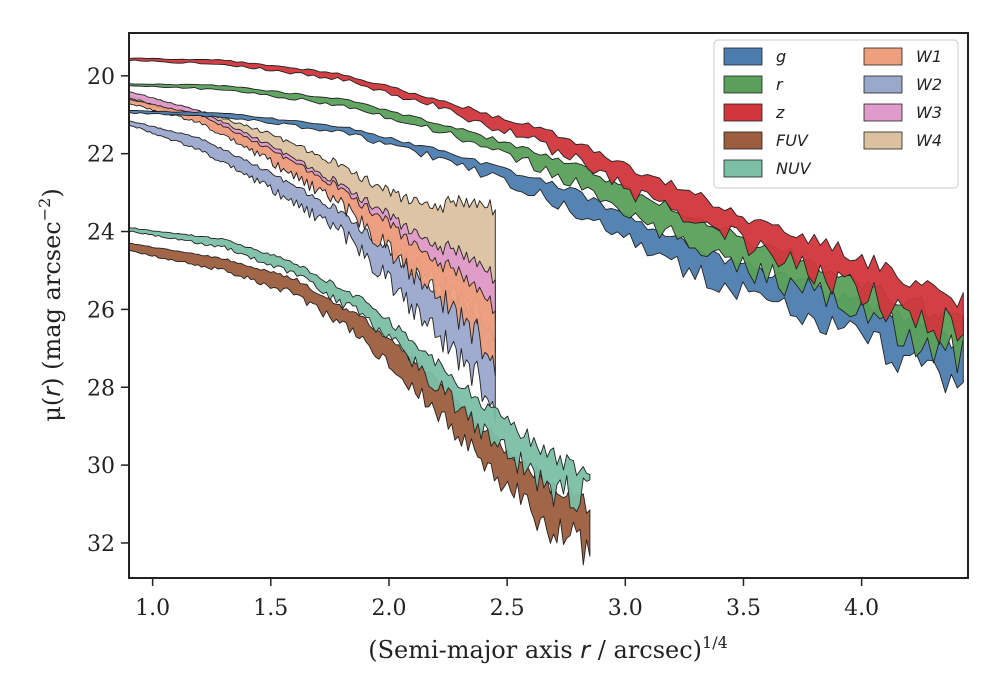 The width and height of the screenshot is (1000, 700). I want to click on x-tick-label: 1.0, so click(152, 608).